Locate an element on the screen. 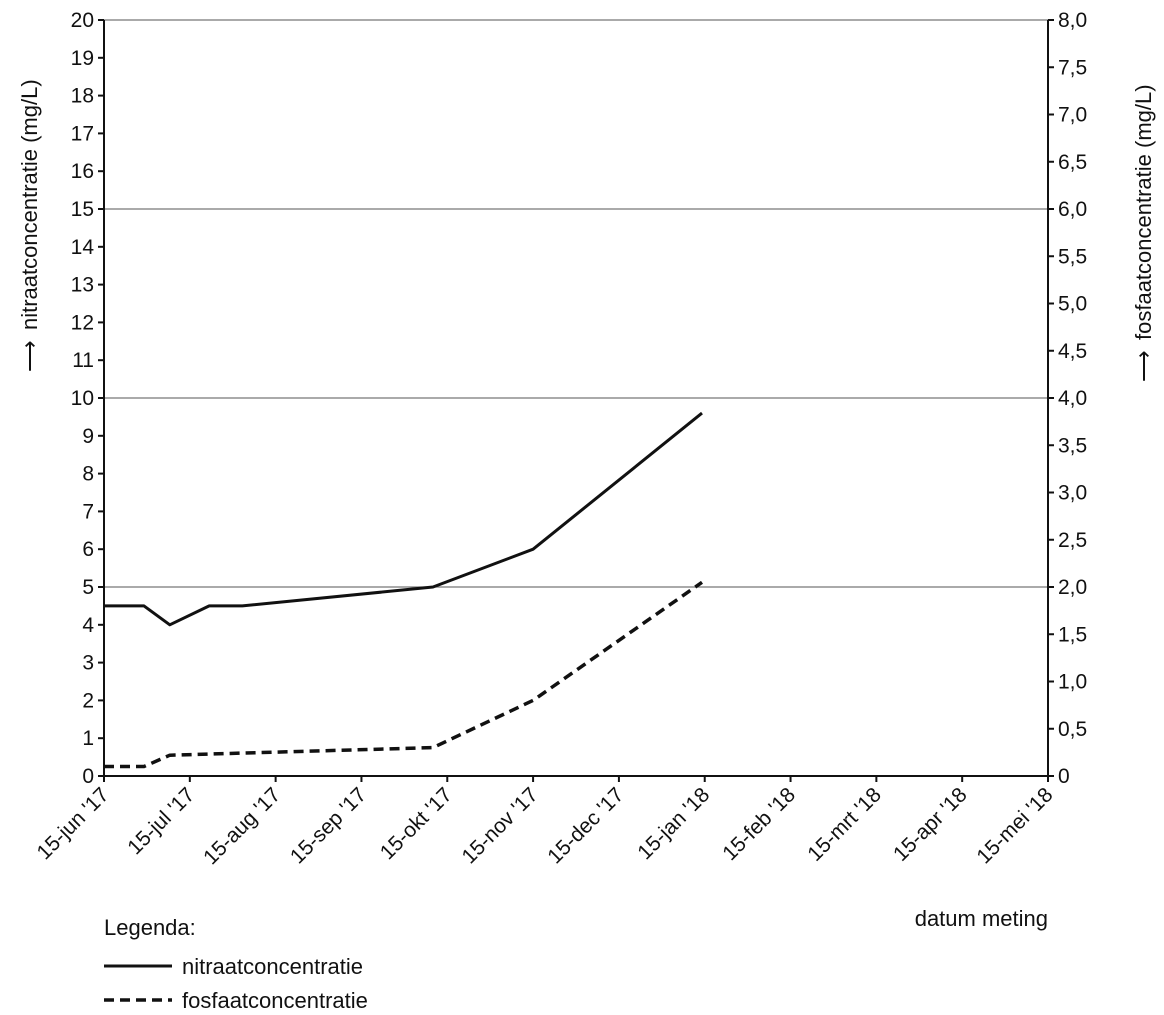 This screenshot has width=1164, height=1015. left-tick-label: 3 is located at coordinates (88, 663).